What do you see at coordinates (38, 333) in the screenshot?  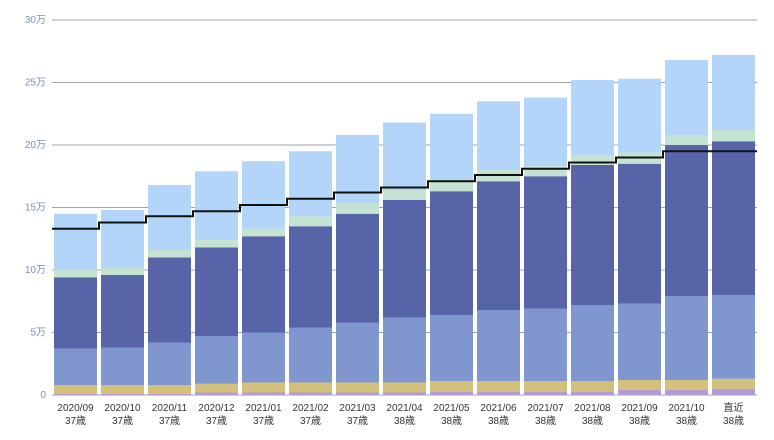 I see `y-tick-label: 5万` at bounding box center [38, 333].